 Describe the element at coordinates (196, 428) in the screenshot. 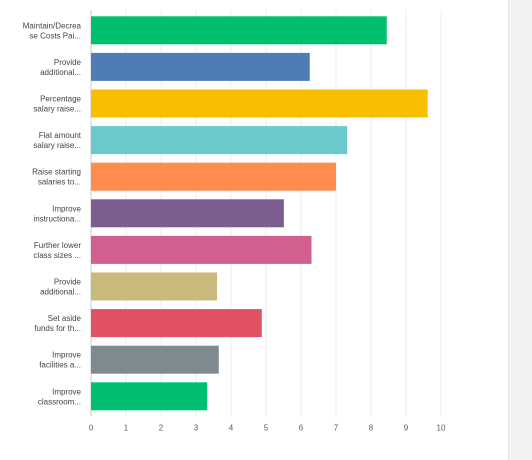

I see `x-tick-label: 3` at that location.